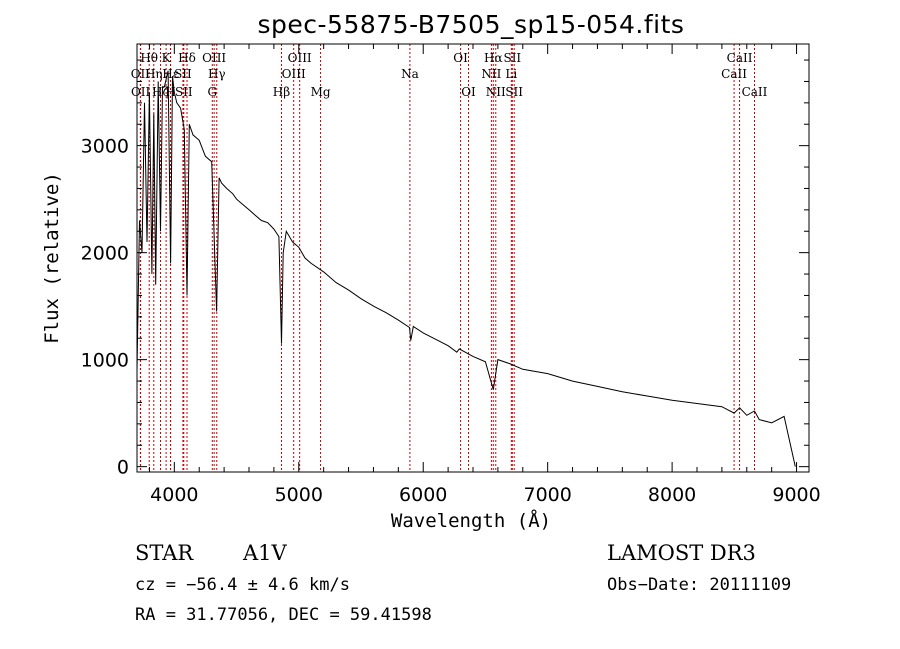  Describe the element at coordinates (511, 74) in the screenshot. I see `line-marker-label: Li` at that location.